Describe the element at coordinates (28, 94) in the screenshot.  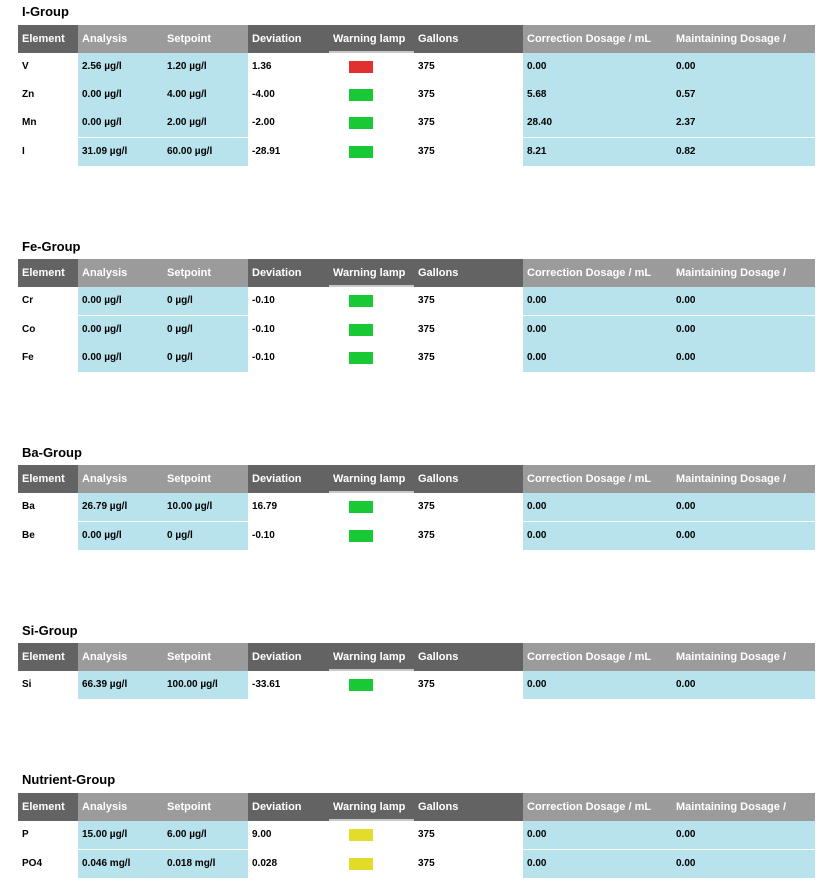
I see `cell-element: Zn` at that location.